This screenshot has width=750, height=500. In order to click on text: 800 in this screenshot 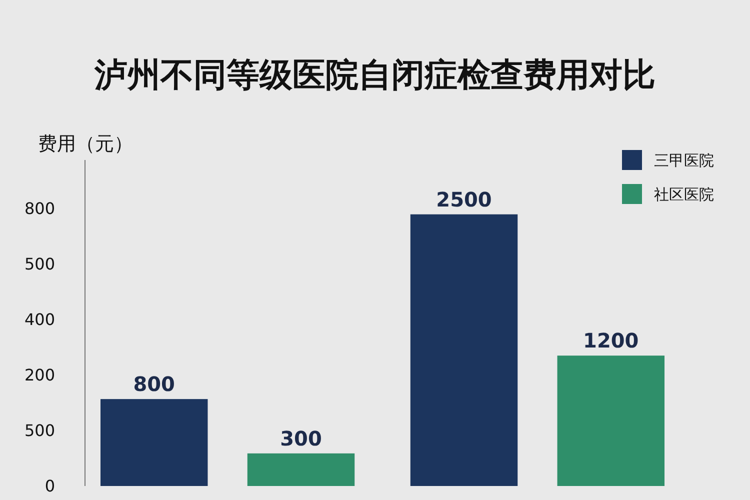, I will do `click(39, 208)`.